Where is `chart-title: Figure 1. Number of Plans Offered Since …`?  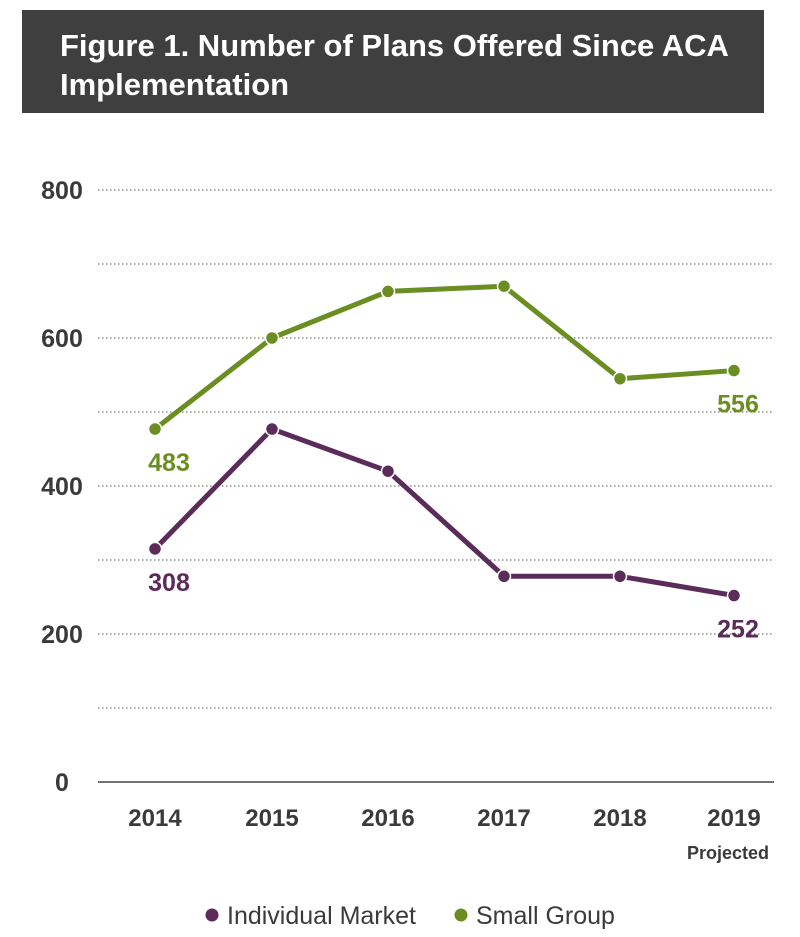 chart-title: Figure 1. Number of Plans Offered Since … is located at coordinates (394, 65).